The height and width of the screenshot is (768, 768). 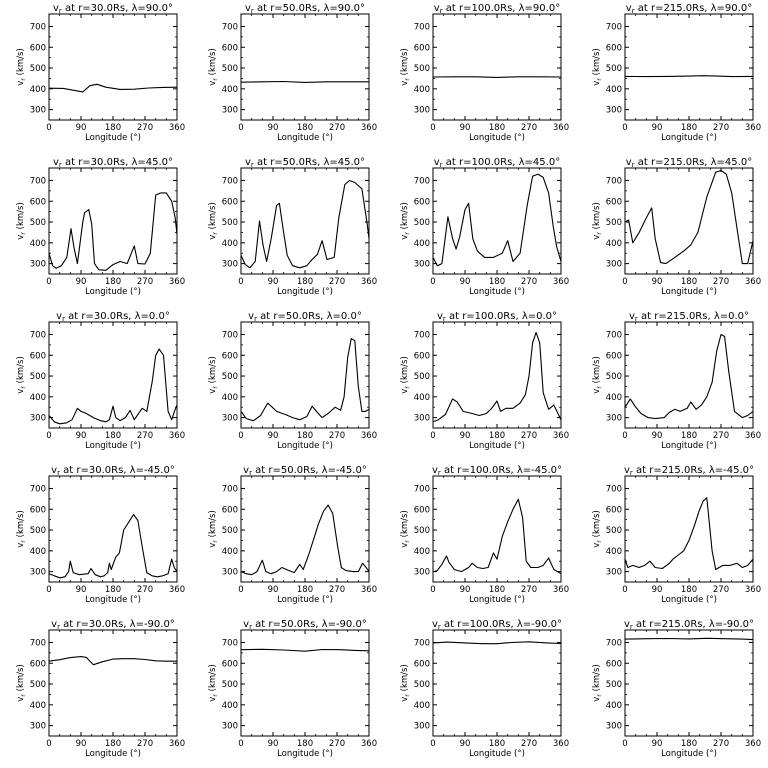 I want to click on panel-title: vr at r=215.0Rs, λ=-45.0°, so click(x=689, y=471).